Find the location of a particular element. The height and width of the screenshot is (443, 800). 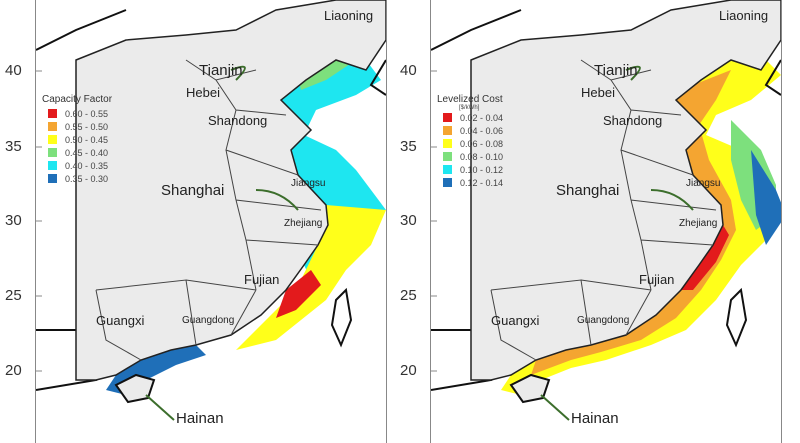

legend-label: 0.60 - 0.55 is located at coordinates (87, 113).